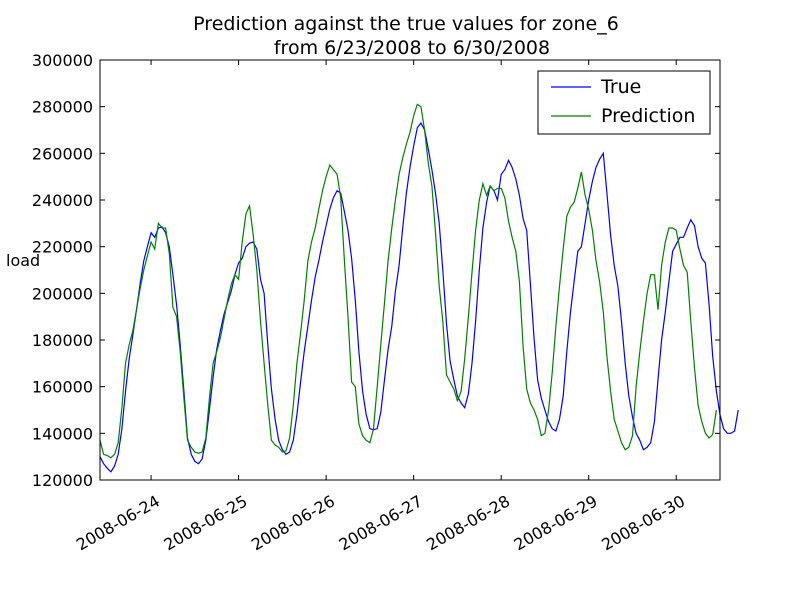 This screenshot has height=600, width=800. I want to click on y-tick-label: 140000, so click(62, 433).